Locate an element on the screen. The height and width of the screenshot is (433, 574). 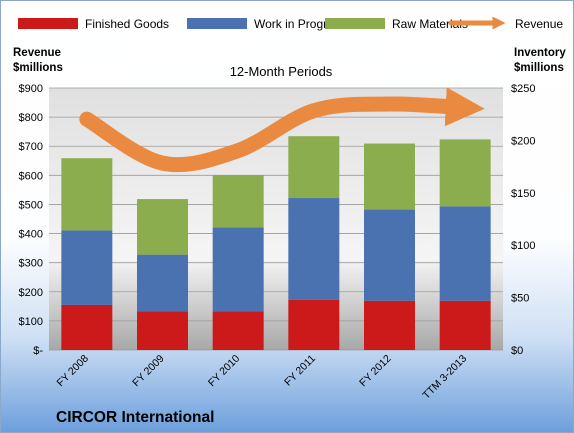
x-tick-label: FY 2009 is located at coordinates (148, 371).